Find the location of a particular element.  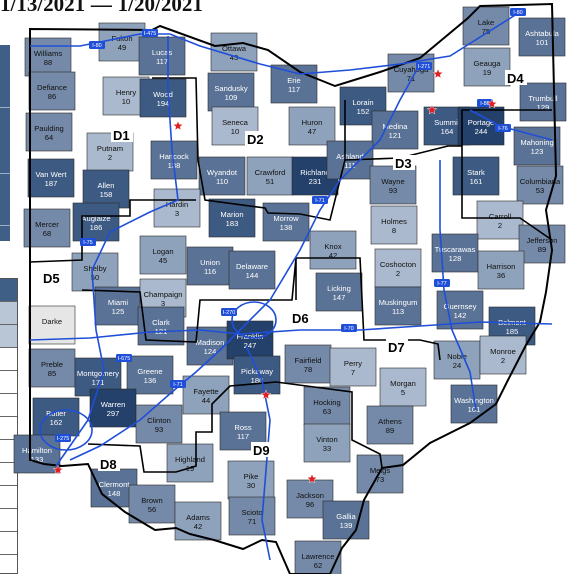

county-name: Gallia is located at coordinates (346, 516).